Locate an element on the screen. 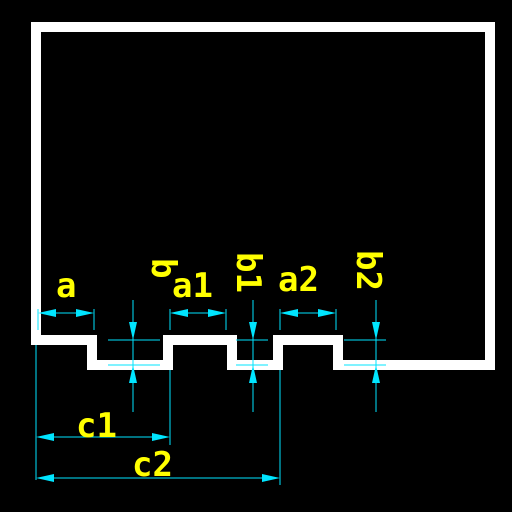 This screenshot has width=512, height=512. label-a1: a1 is located at coordinates (192, 286).